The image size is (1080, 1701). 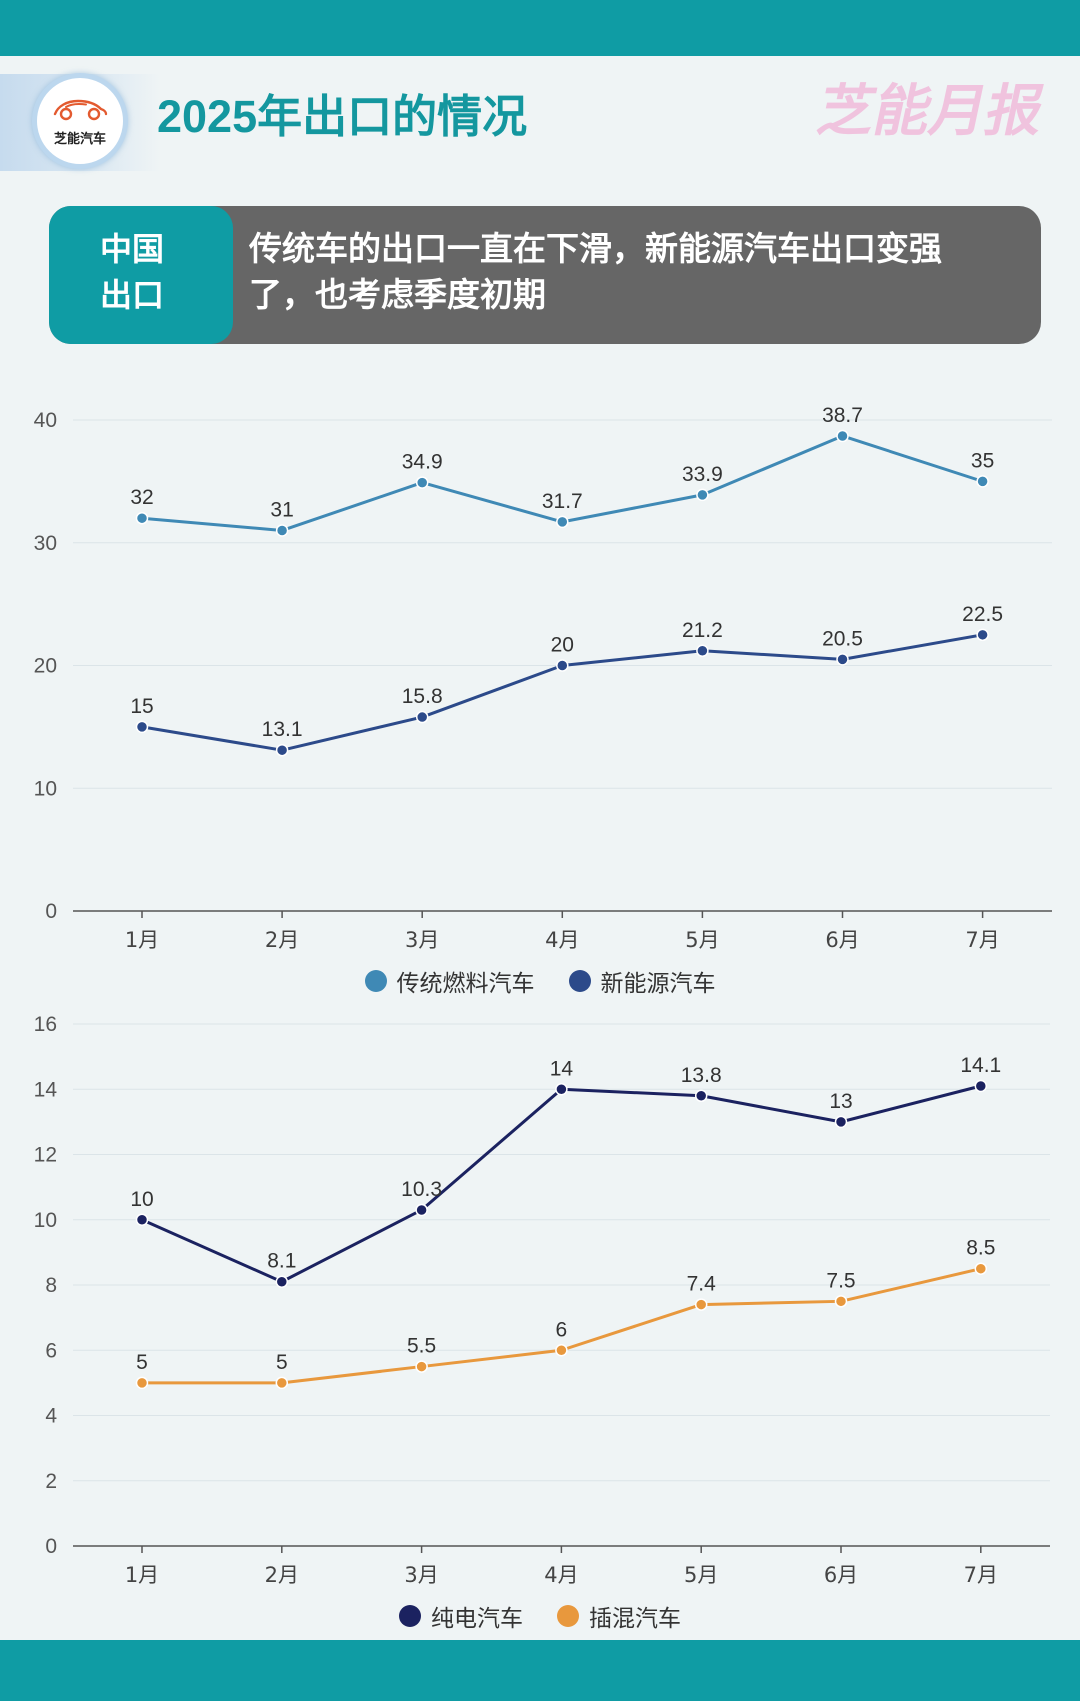 What do you see at coordinates (540, 1670) in the screenshot?
I see `bottom-banner` at bounding box center [540, 1670].